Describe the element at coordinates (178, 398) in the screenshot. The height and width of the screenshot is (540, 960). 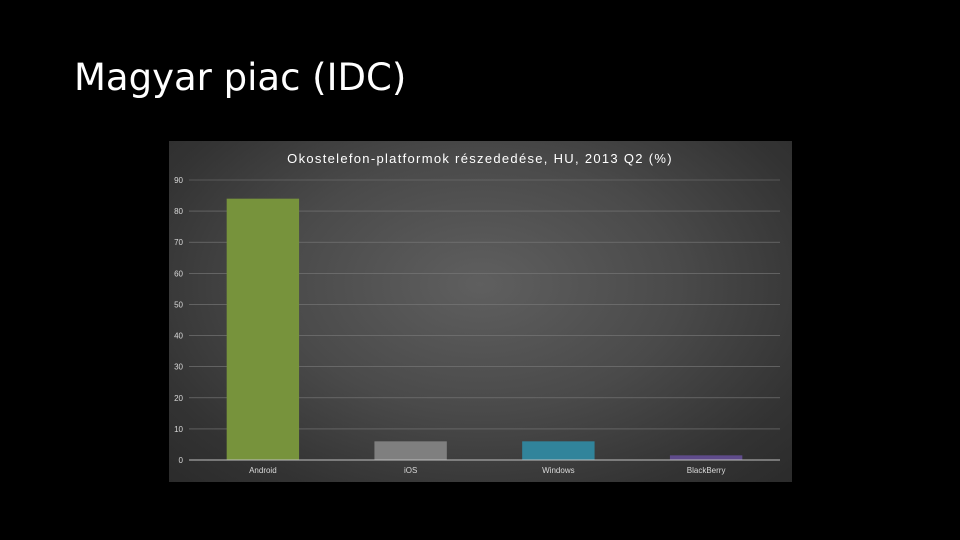
I see `y-tick-label: 20` at that location.